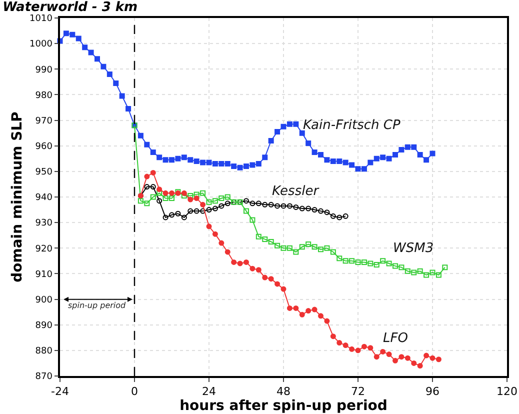  I want to click on chart-title: Waterworld - 3 km, so click(70, 8).